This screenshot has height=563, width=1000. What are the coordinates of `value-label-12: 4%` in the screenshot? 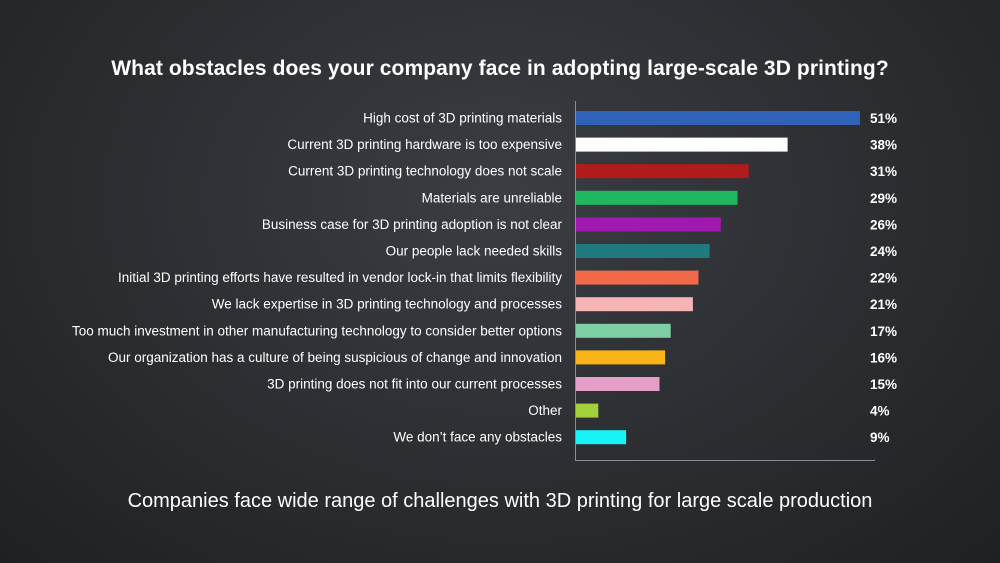 It's located at (880, 411).